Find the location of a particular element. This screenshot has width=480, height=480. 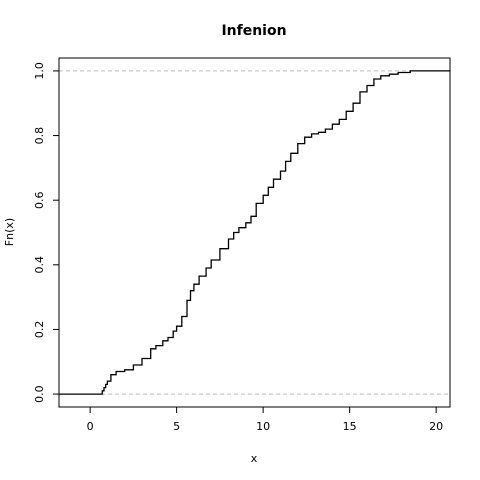

x-axis-label: x is located at coordinates (254, 458).